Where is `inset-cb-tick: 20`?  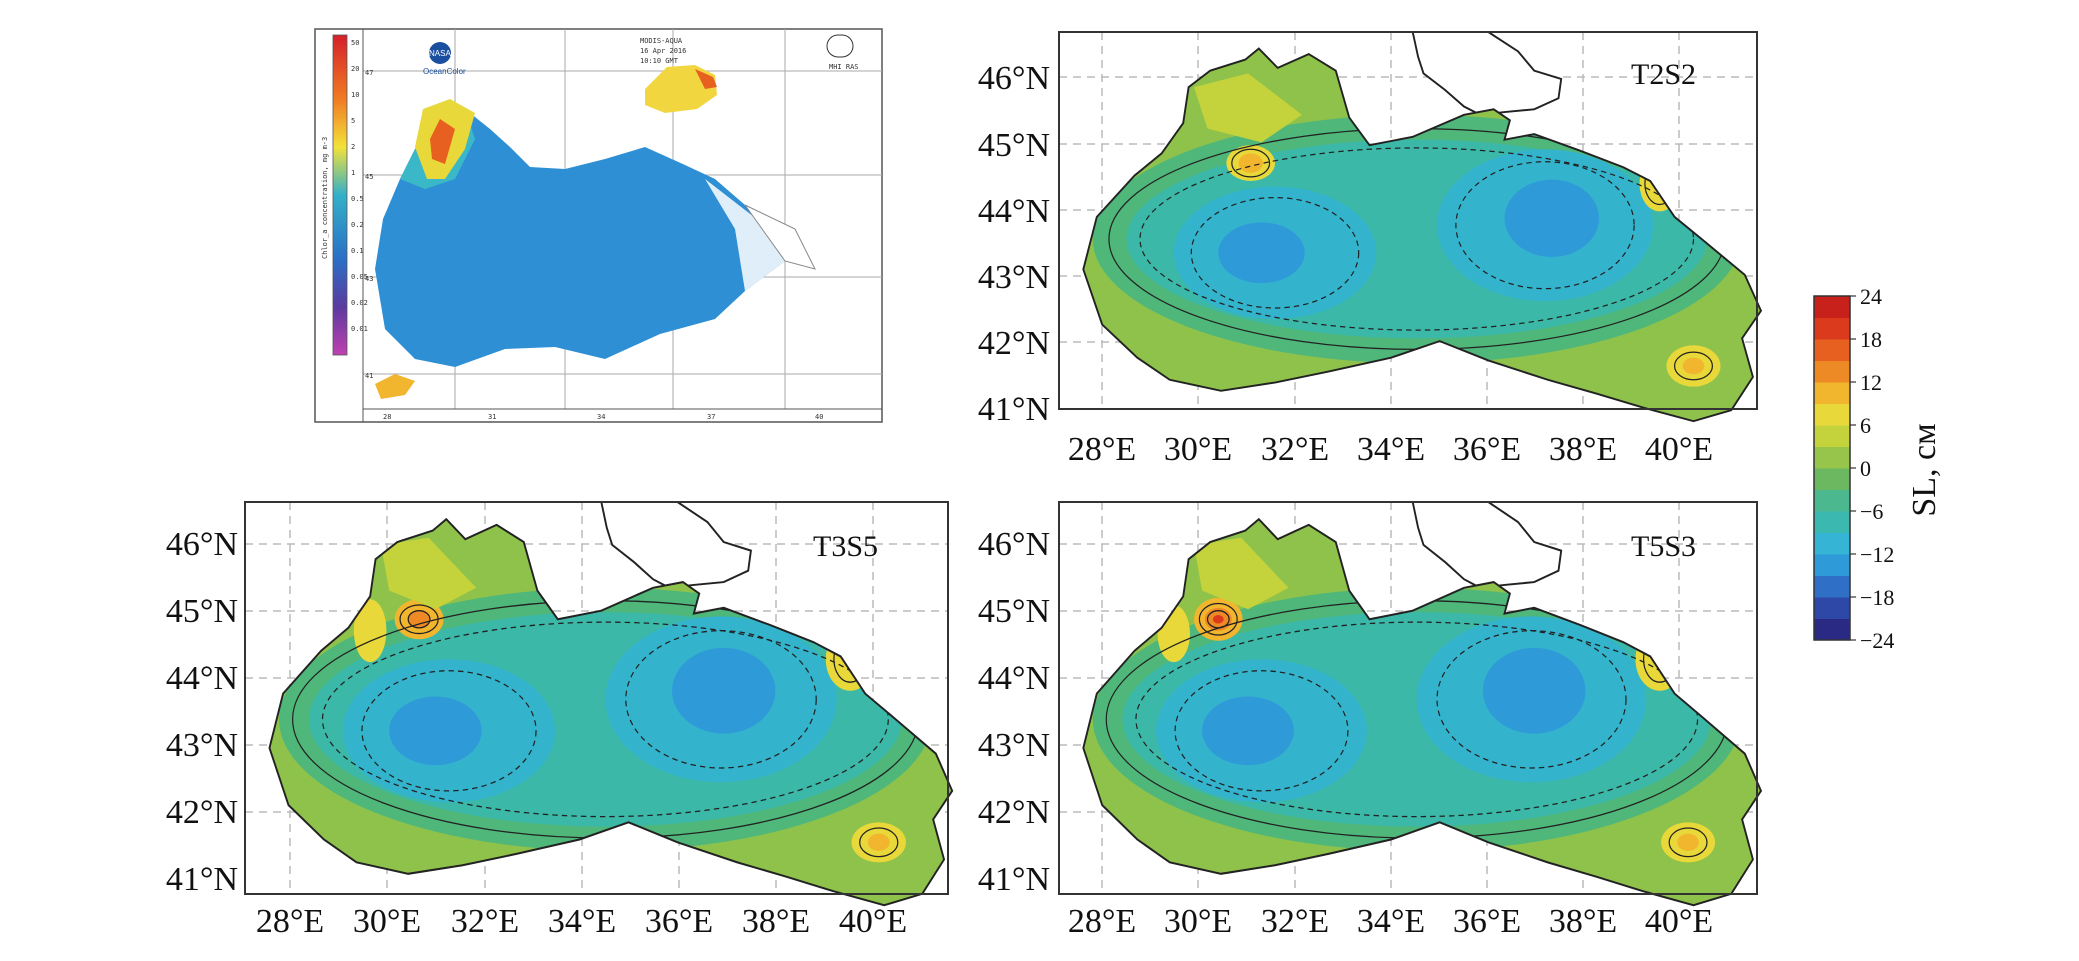 inset-cb-tick: 20 is located at coordinates (355, 69).